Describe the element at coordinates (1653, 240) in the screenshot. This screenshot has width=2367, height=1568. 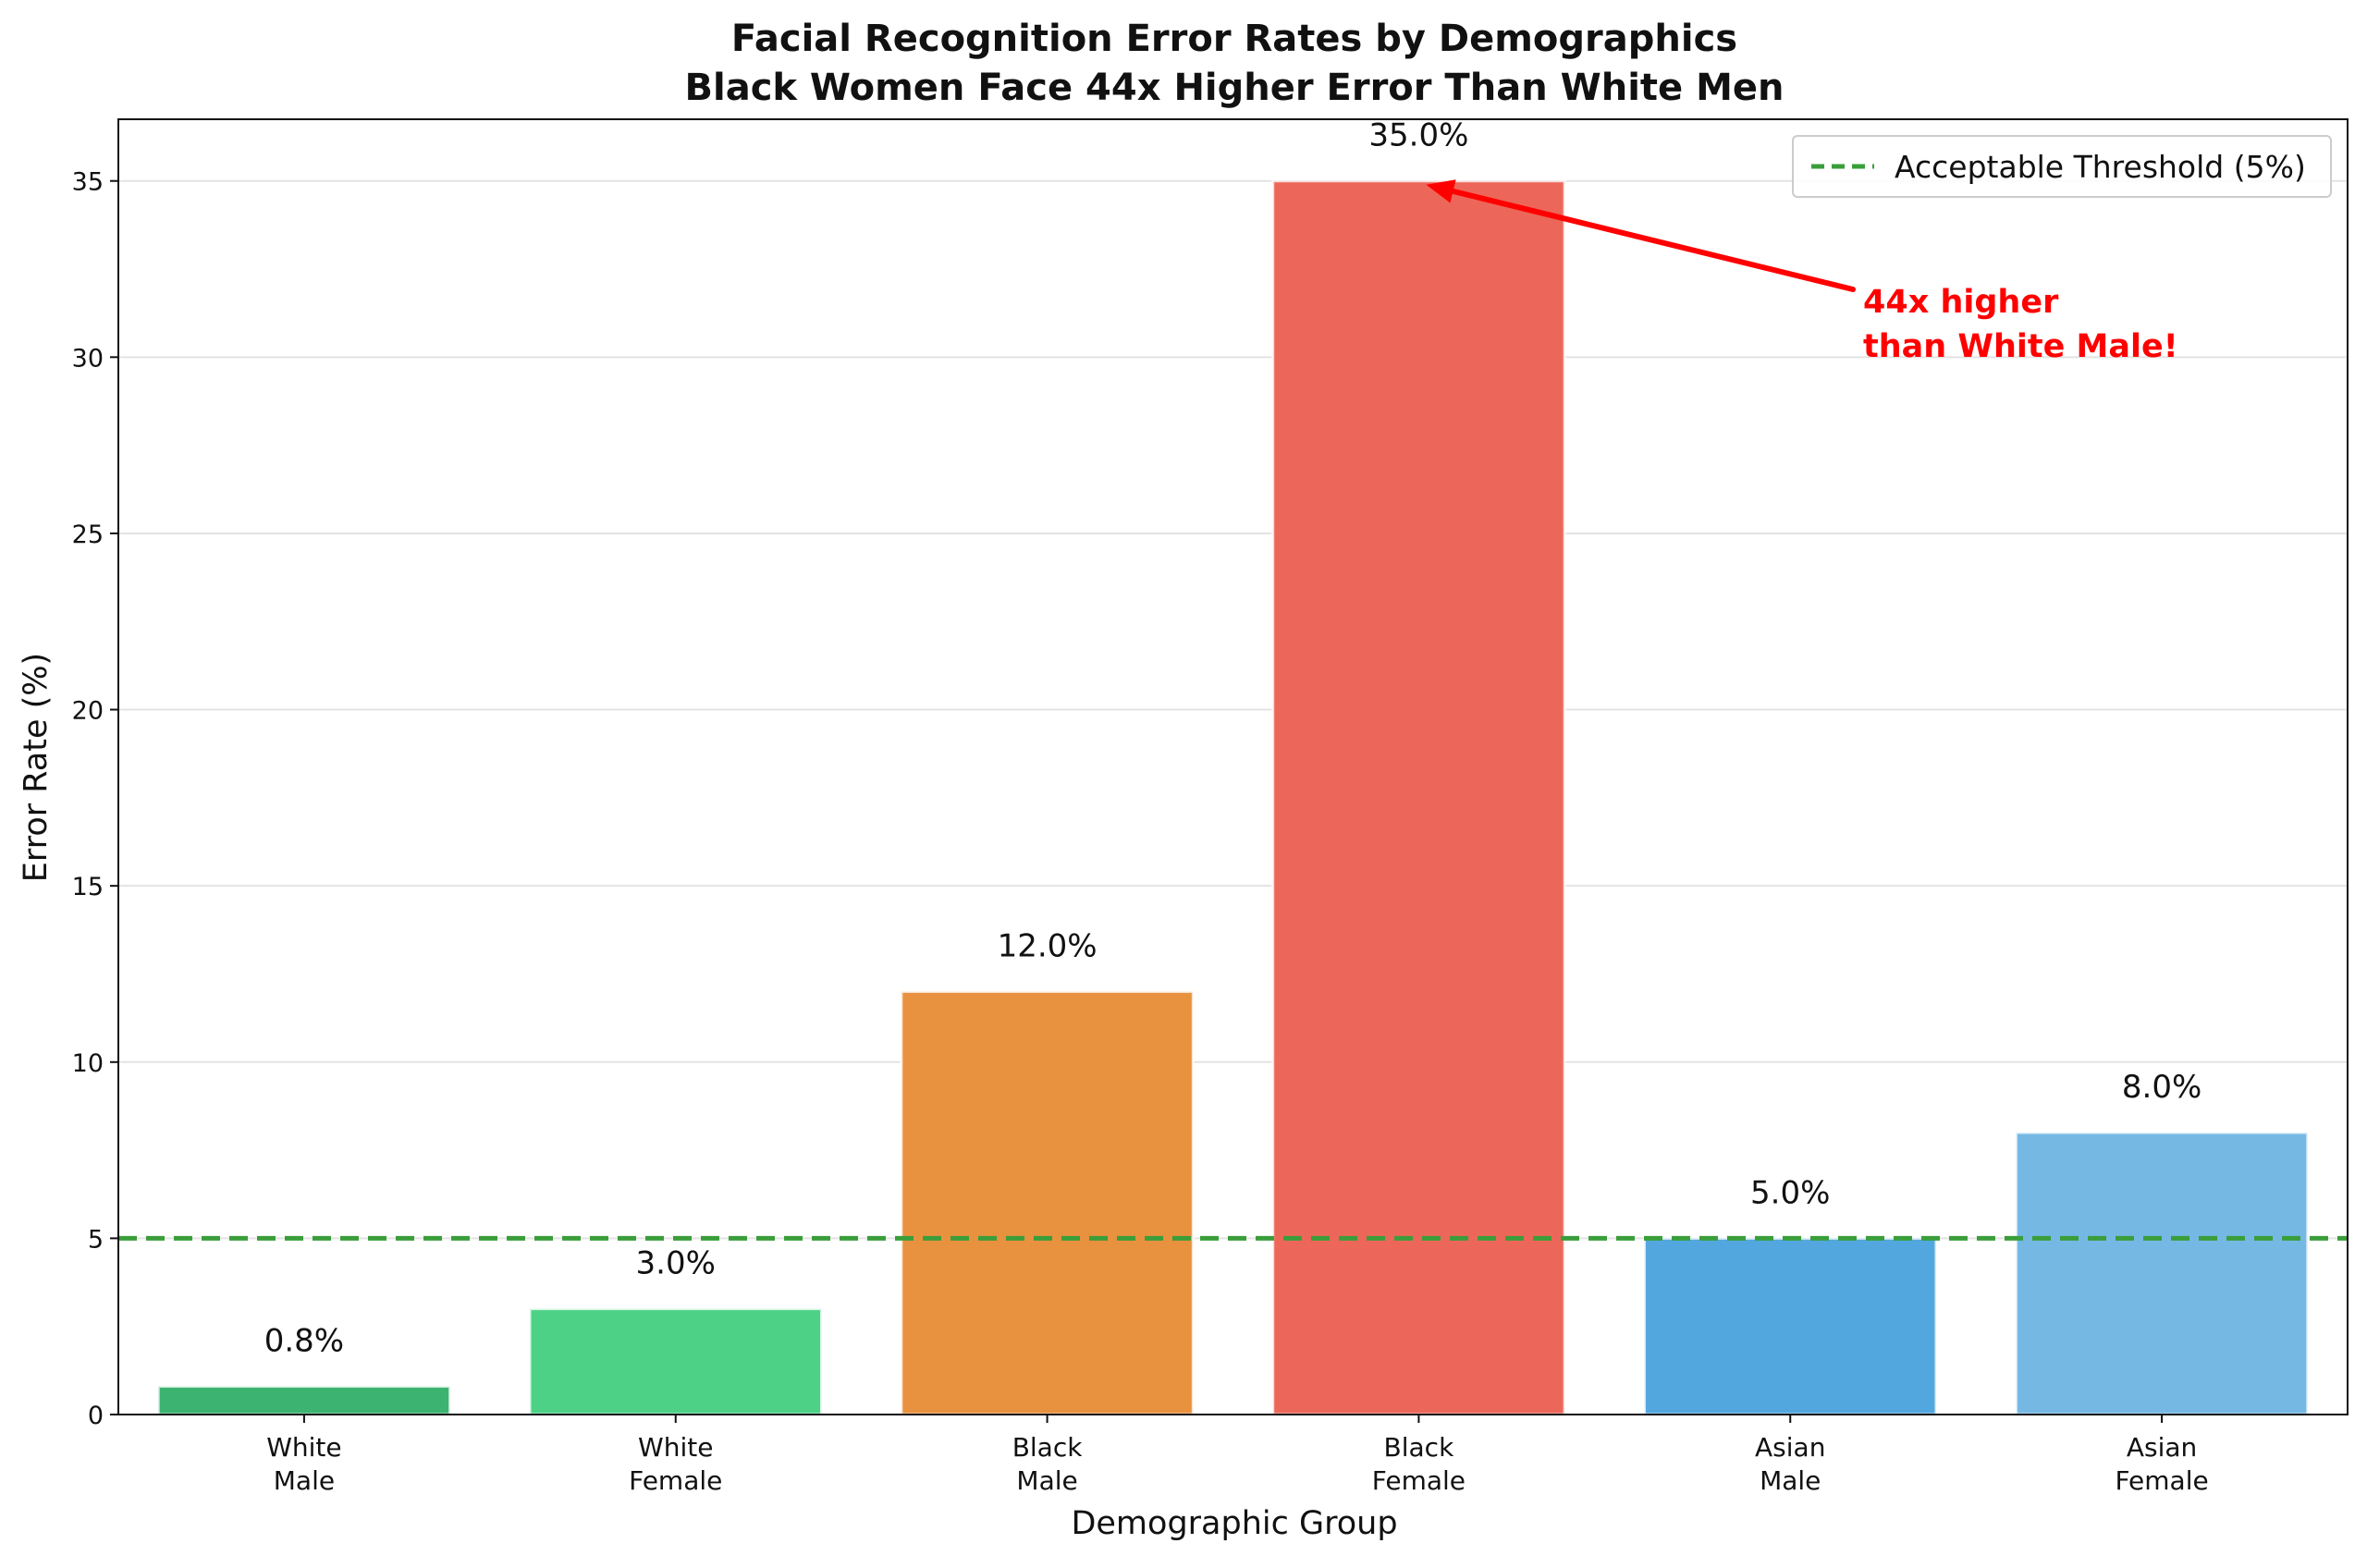
I see `annotation-arrow-shaft` at that location.